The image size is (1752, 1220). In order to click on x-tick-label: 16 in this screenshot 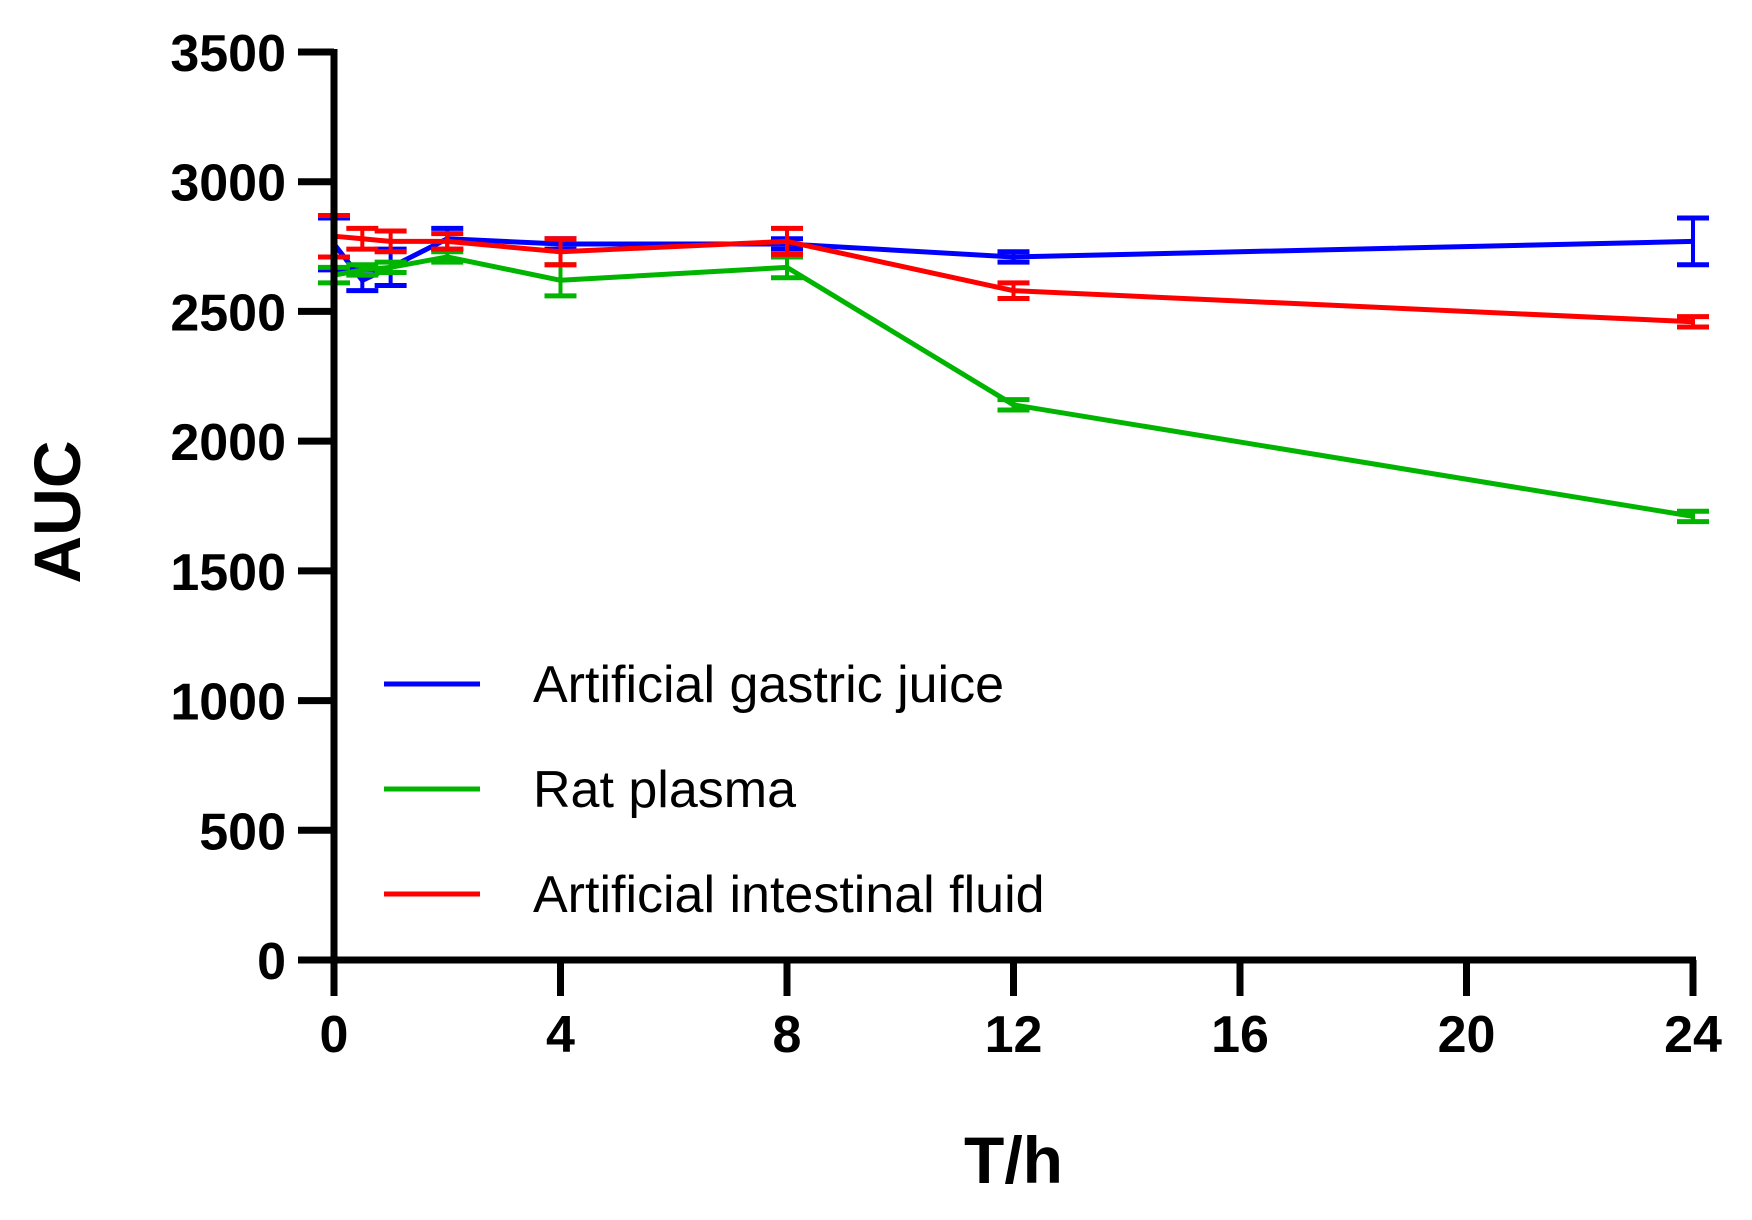, I will do `click(1240, 1035)`.